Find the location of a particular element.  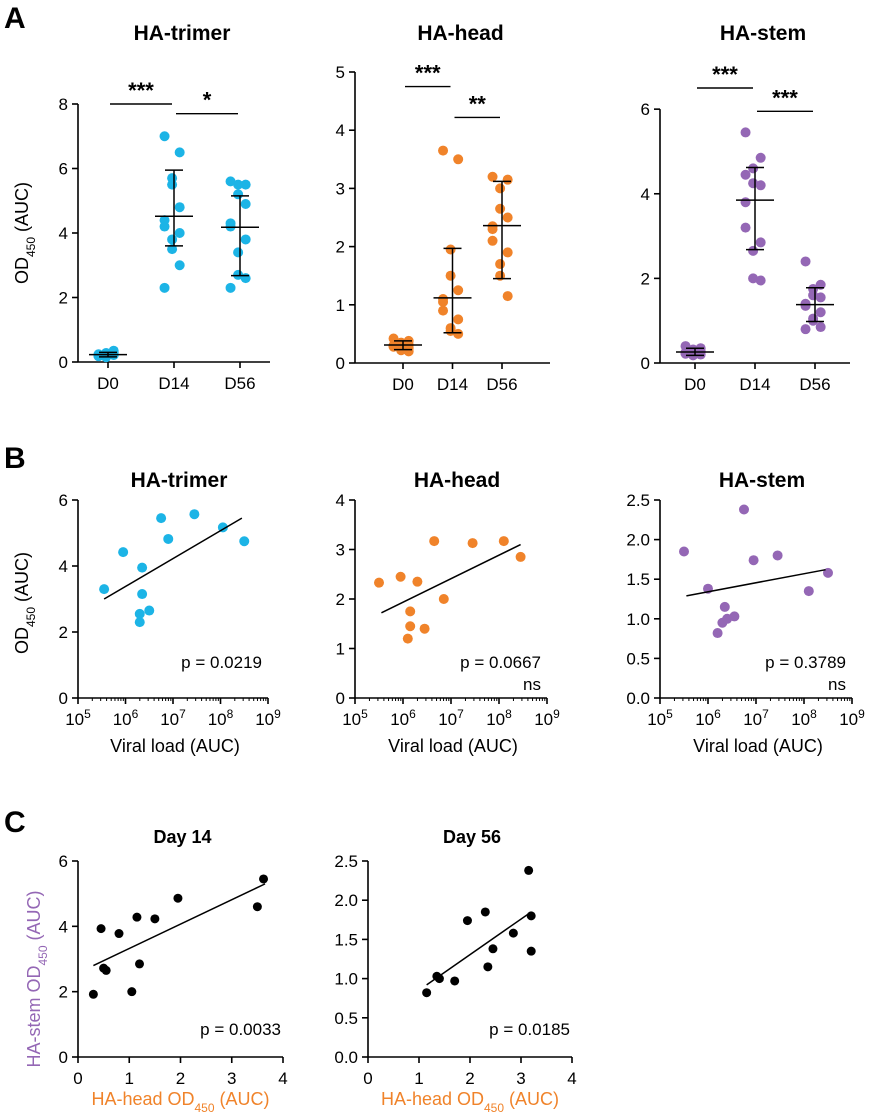

B2-significance: ns is located at coordinates (532, 684).